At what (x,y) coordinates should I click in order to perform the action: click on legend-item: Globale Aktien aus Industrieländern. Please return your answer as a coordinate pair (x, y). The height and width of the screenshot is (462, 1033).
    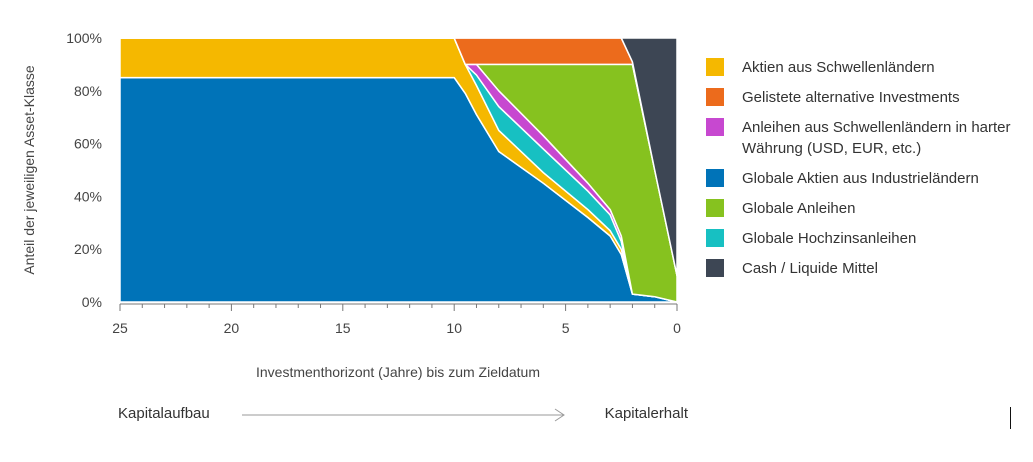
    Looking at the image, I should click on (866, 178).